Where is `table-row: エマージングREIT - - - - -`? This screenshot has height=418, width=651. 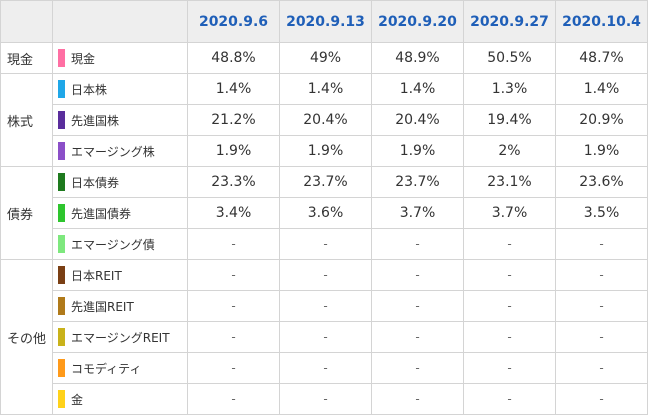
table-row: エマージングREIT - - - - - is located at coordinates (324, 337).